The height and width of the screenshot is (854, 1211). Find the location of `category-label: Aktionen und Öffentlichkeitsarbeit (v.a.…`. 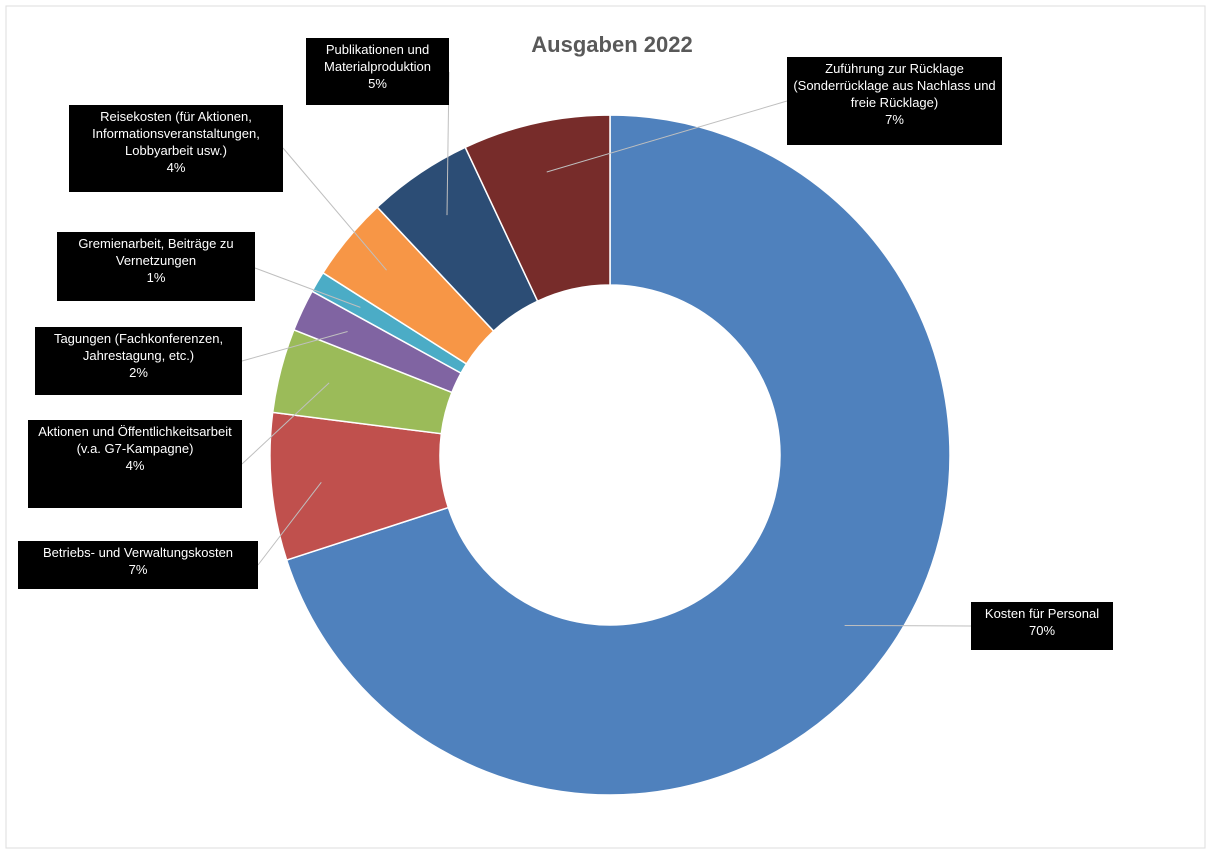

category-label: Aktionen und Öffentlichkeitsarbeit (v.a.… is located at coordinates (135, 440).